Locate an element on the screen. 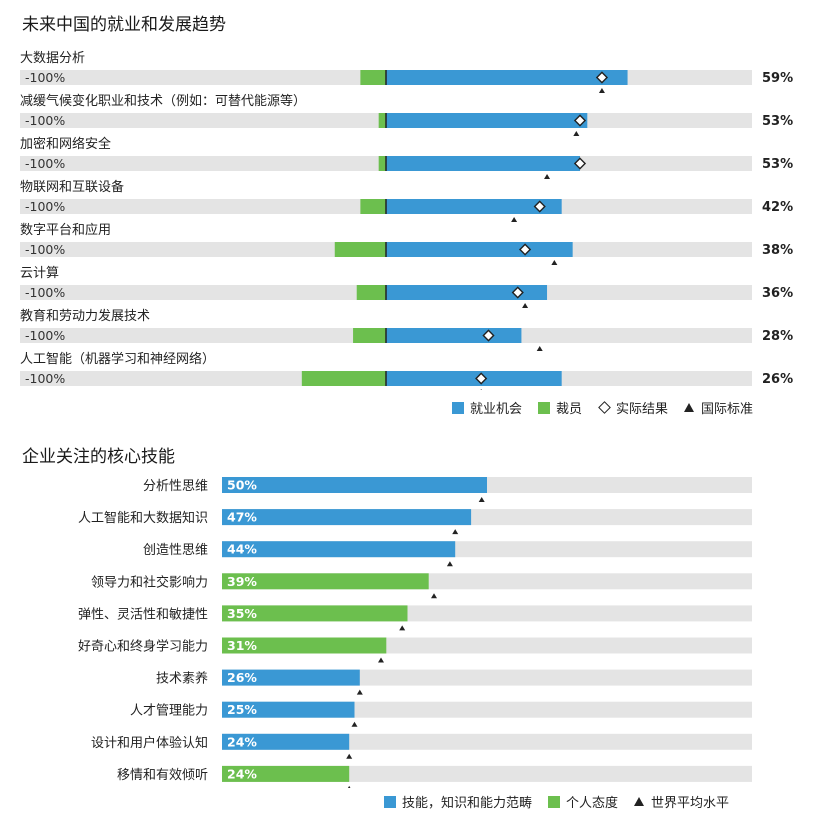 The width and height of the screenshot is (814, 818). legend-item-job: 就业机会 is located at coordinates (487, 407).